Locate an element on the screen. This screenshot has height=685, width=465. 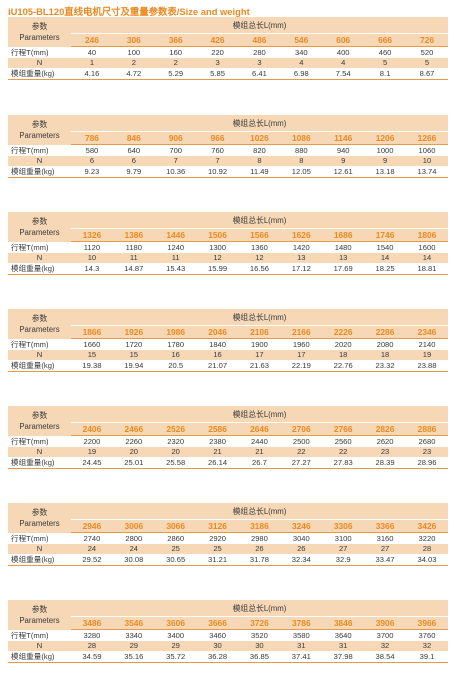
length-value: 846 is located at coordinates (133, 138).